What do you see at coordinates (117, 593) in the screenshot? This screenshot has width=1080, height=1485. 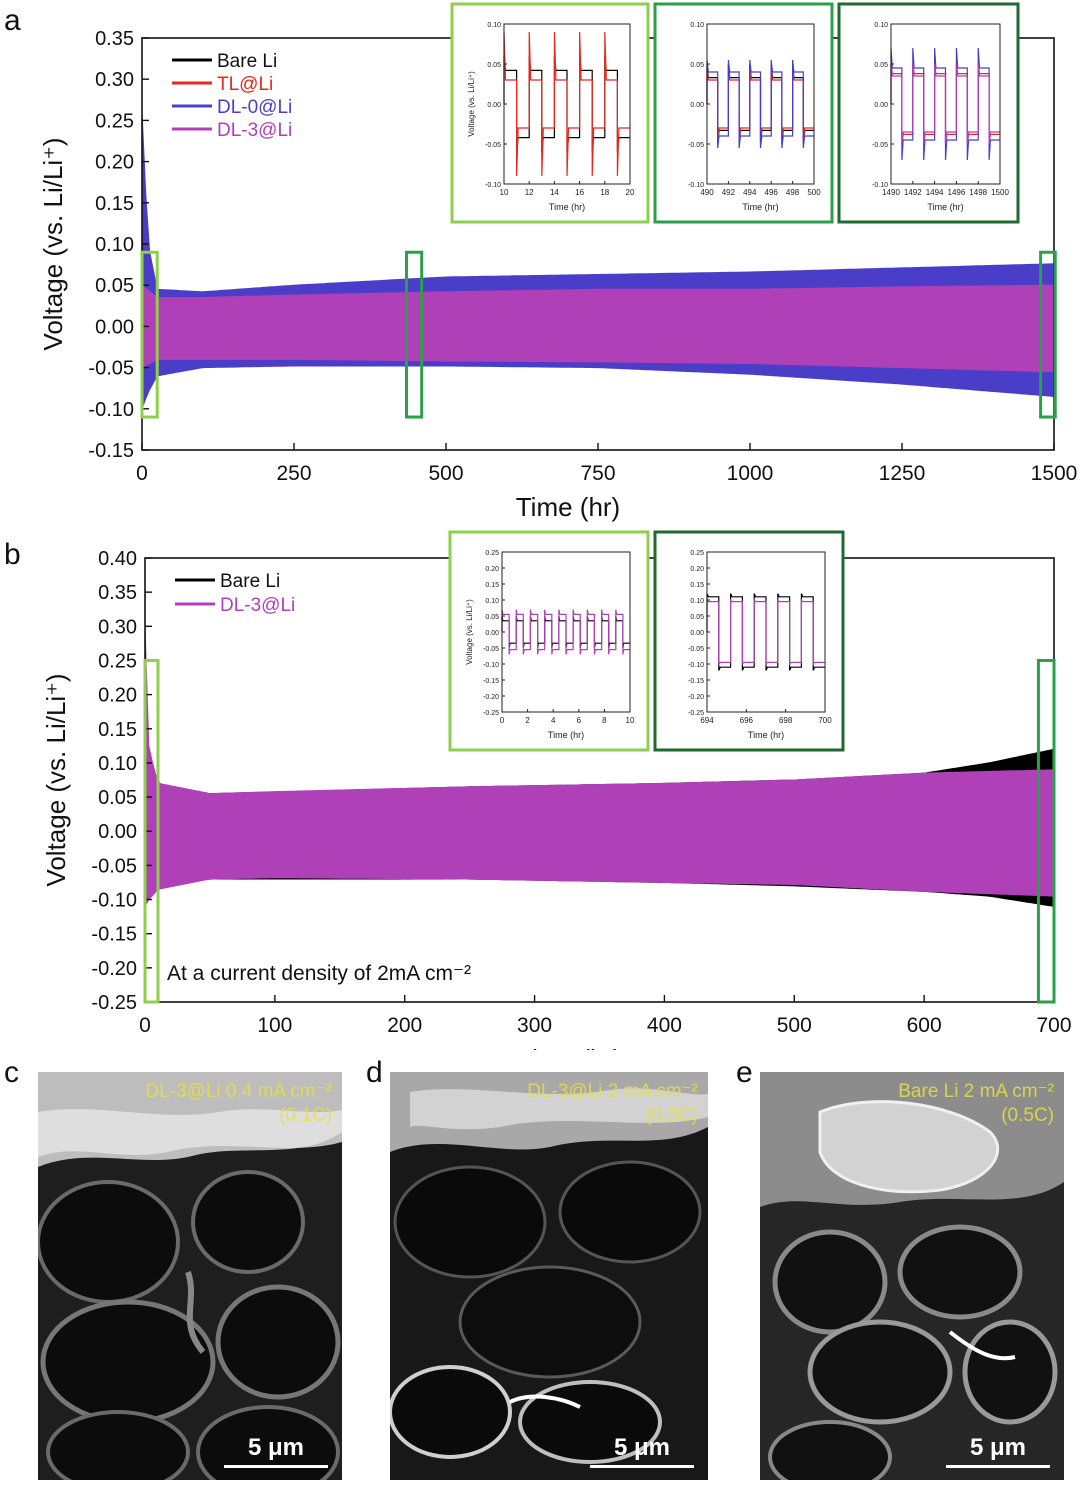 I see `y-tick-label-b-1: 0.35` at bounding box center [117, 593].